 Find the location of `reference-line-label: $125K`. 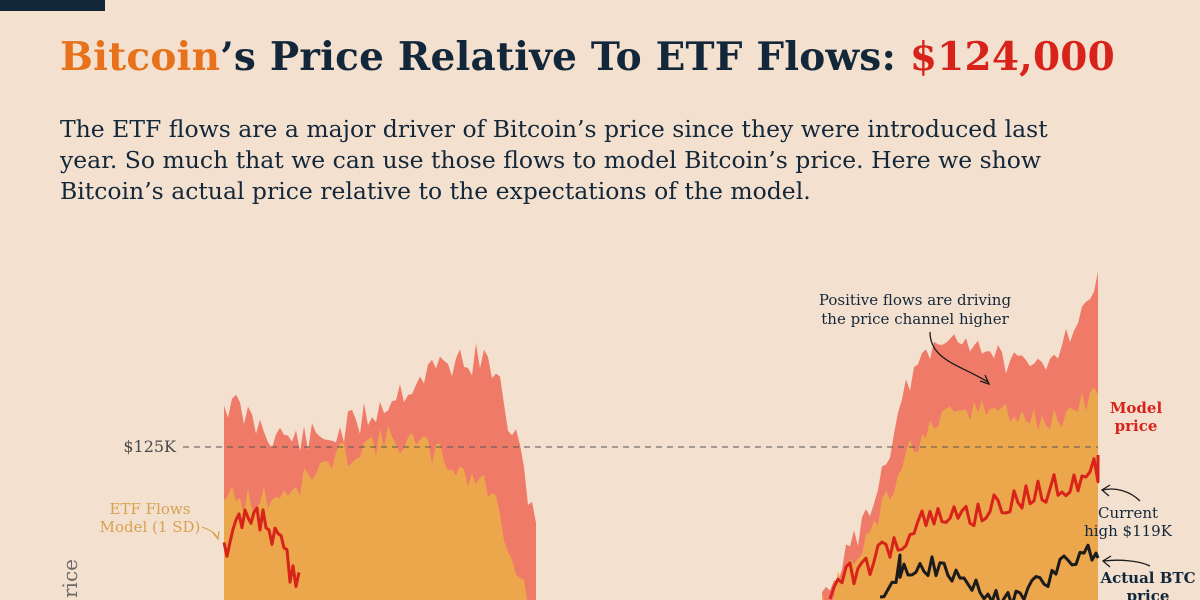

reference-line-label: $125K is located at coordinates (150, 446).